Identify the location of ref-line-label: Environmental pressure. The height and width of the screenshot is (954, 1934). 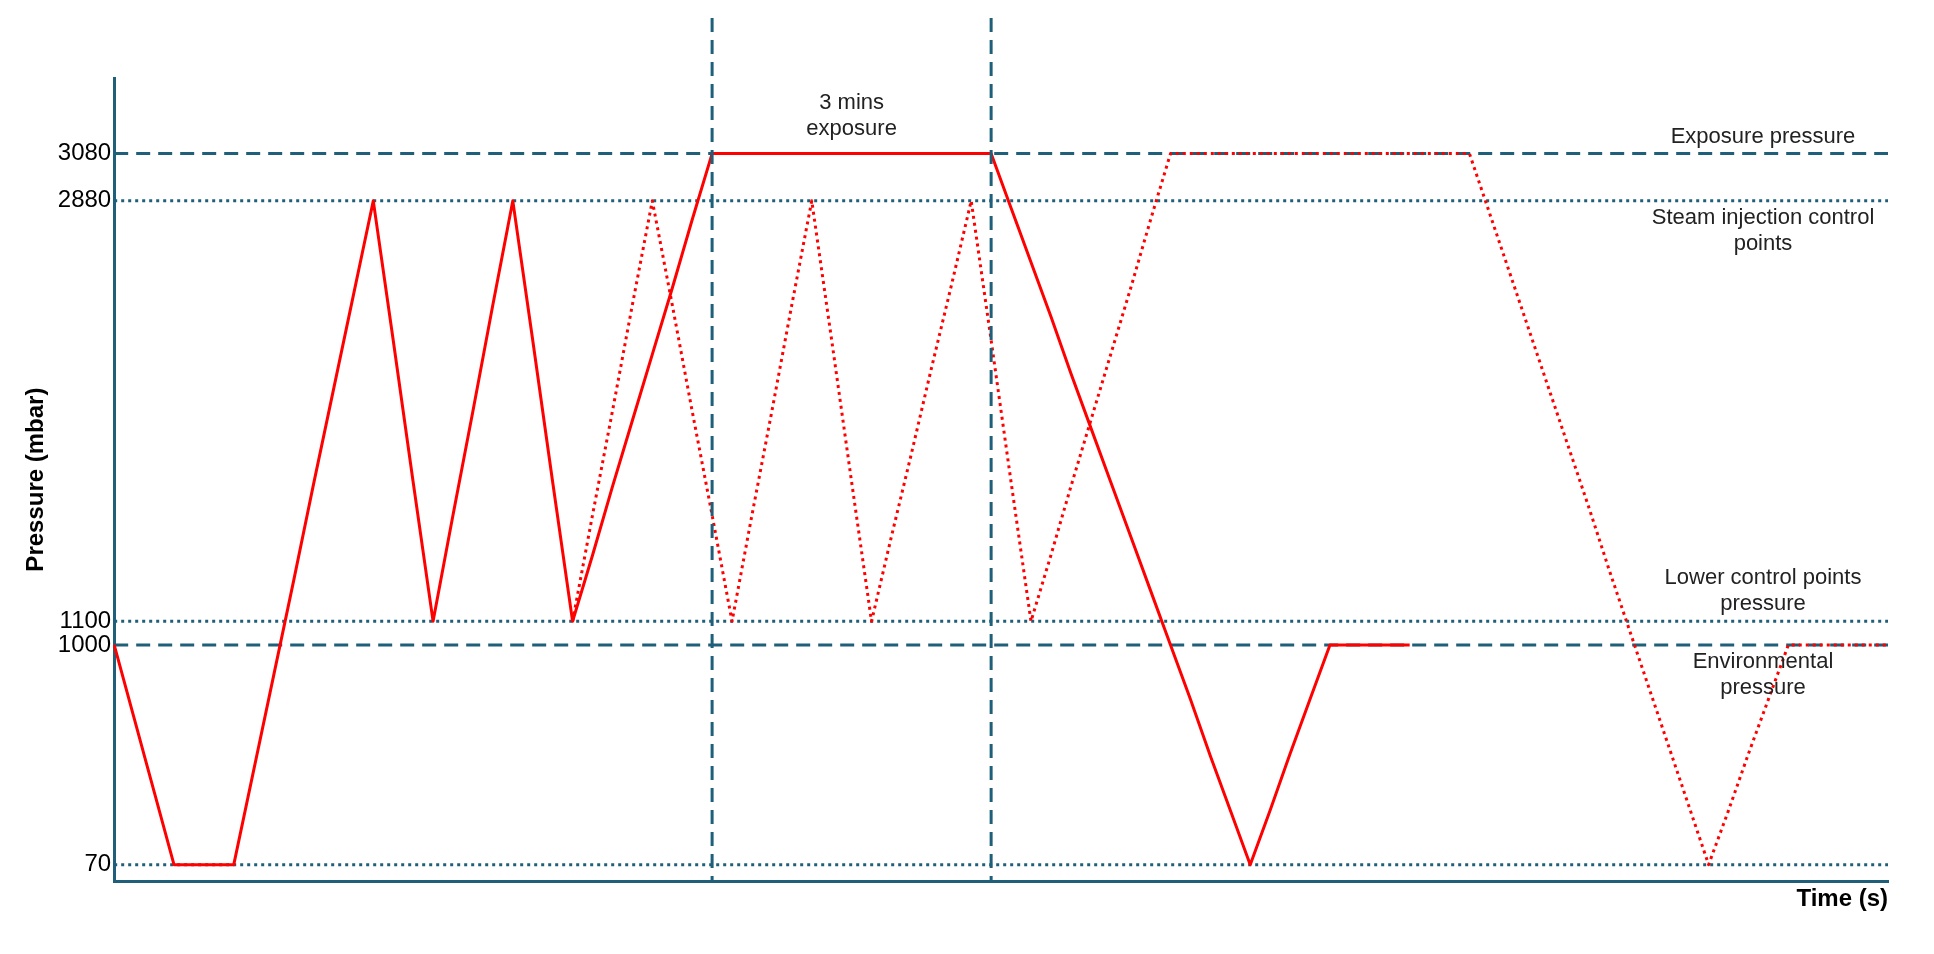
(1763, 674).